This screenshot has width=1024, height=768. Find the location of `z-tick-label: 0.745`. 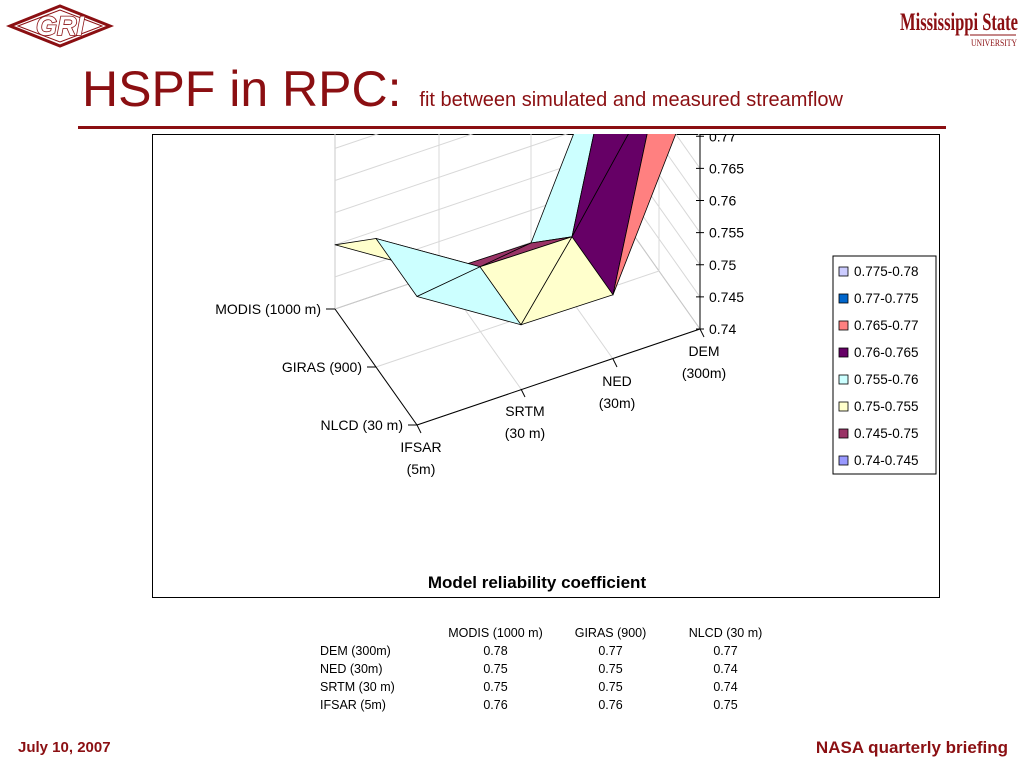

z-tick-label: 0.745 is located at coordinates (726, 297).